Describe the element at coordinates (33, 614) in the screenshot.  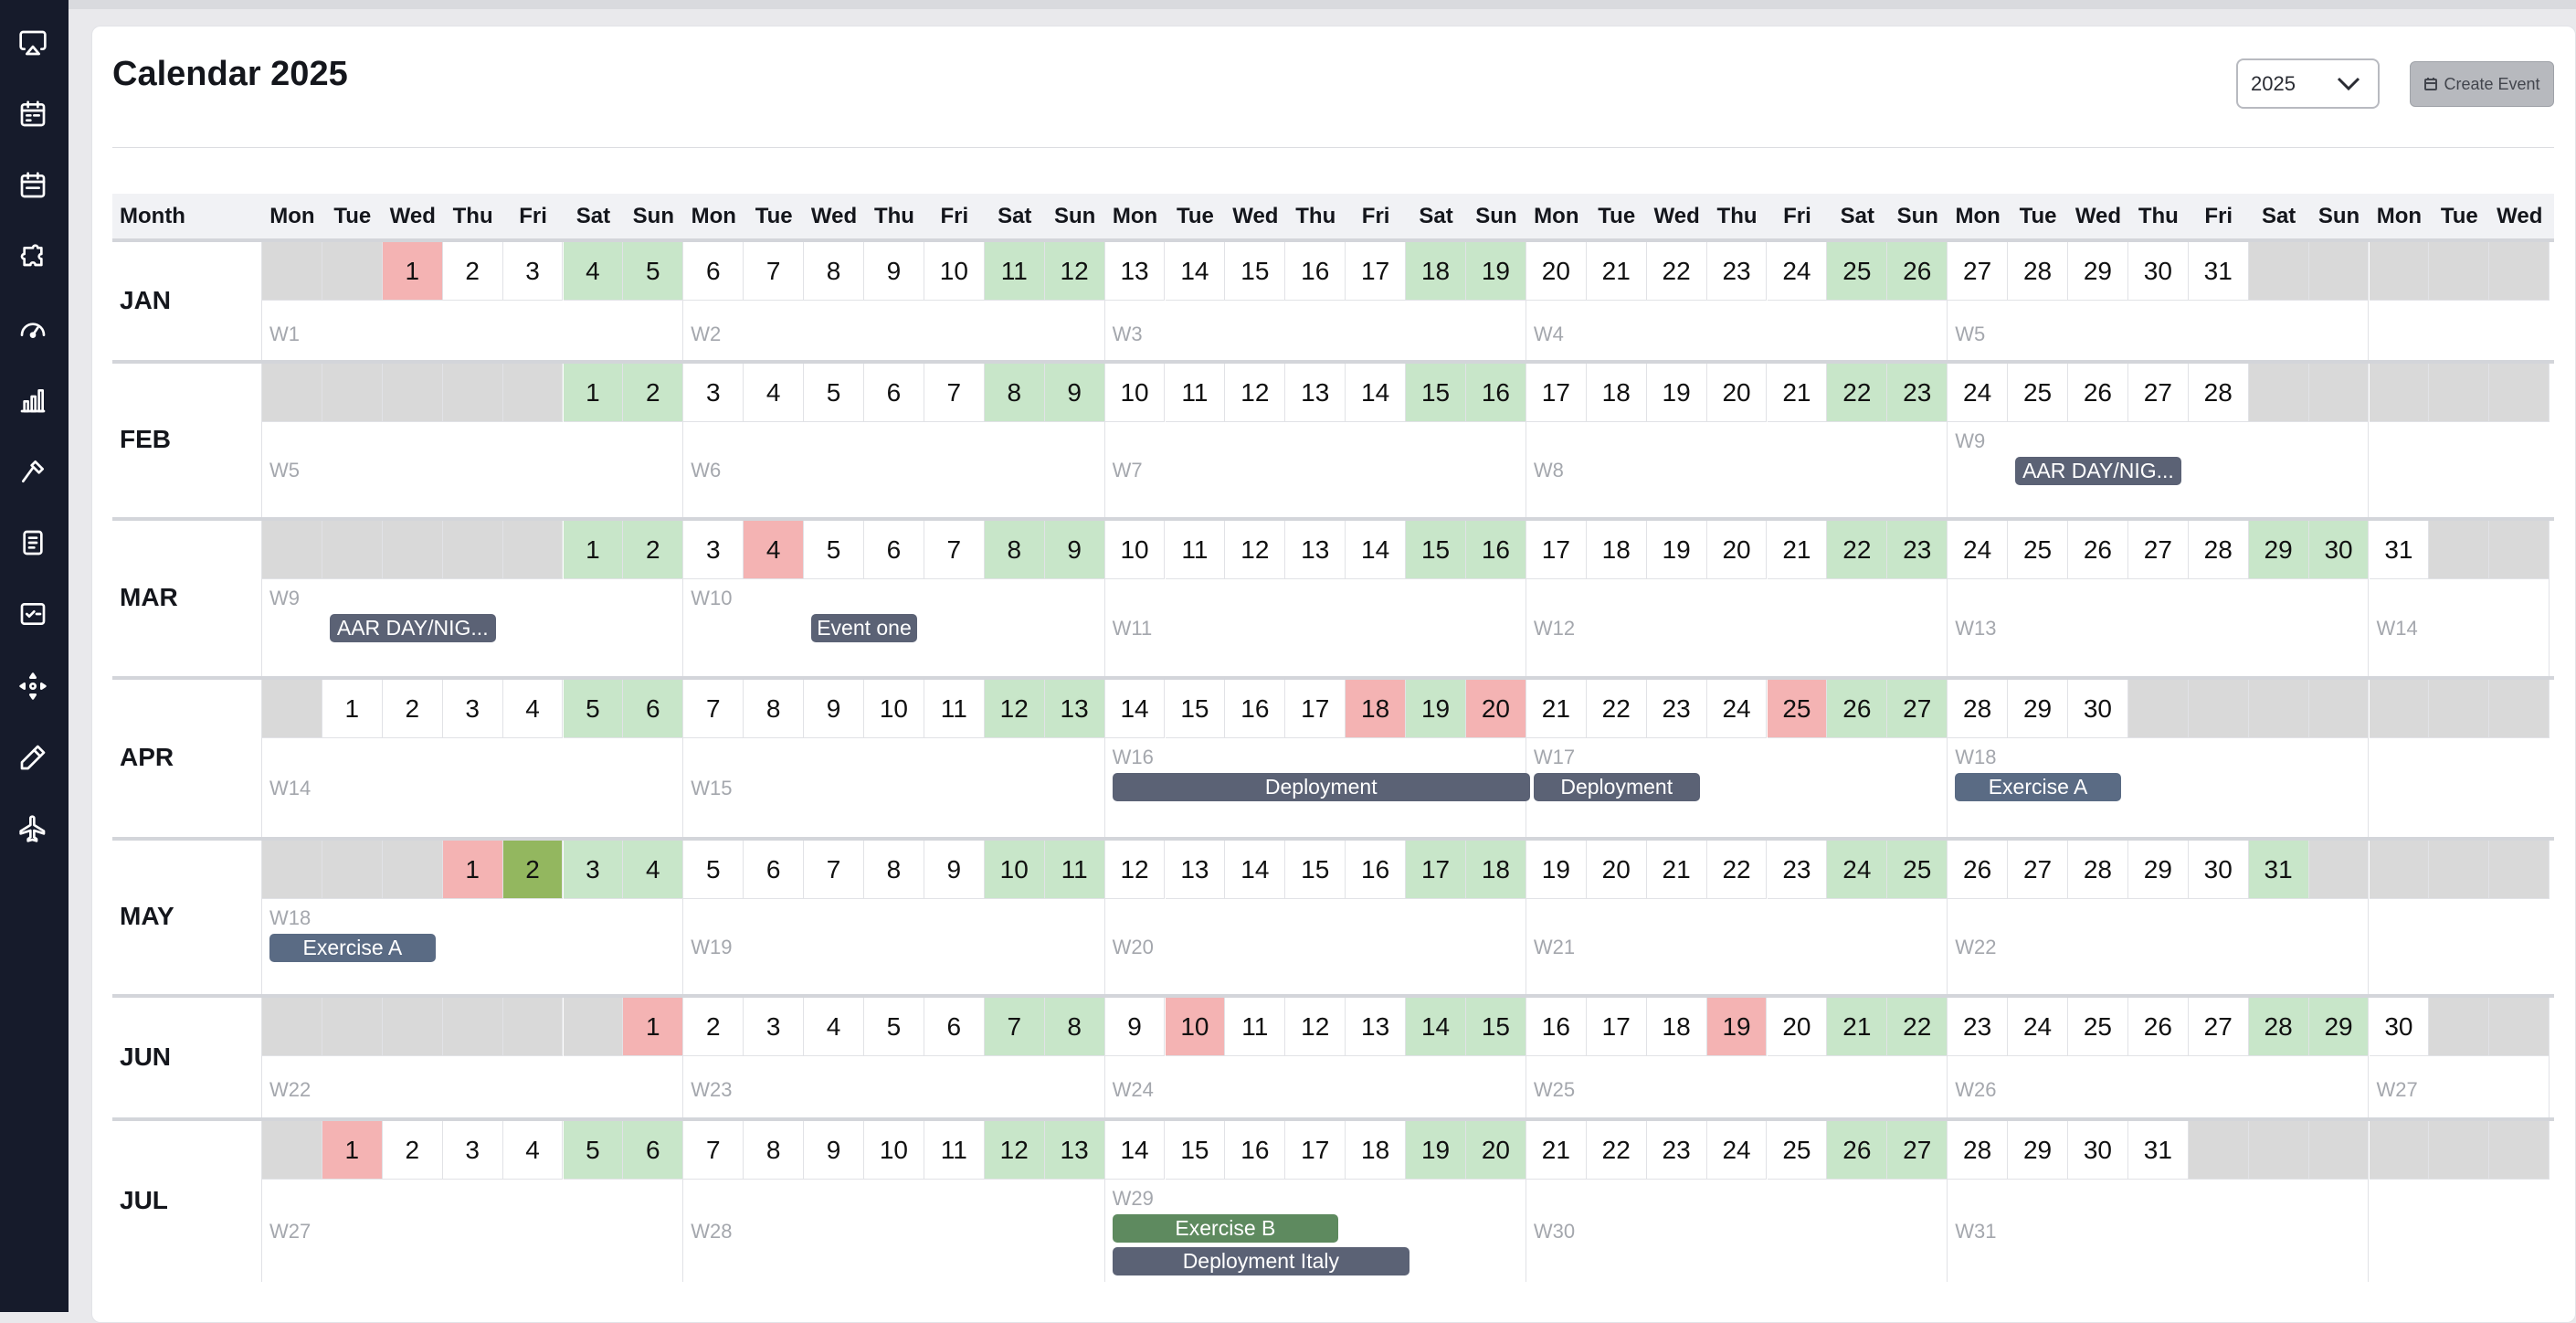
I see `checklist-icon` at that location.